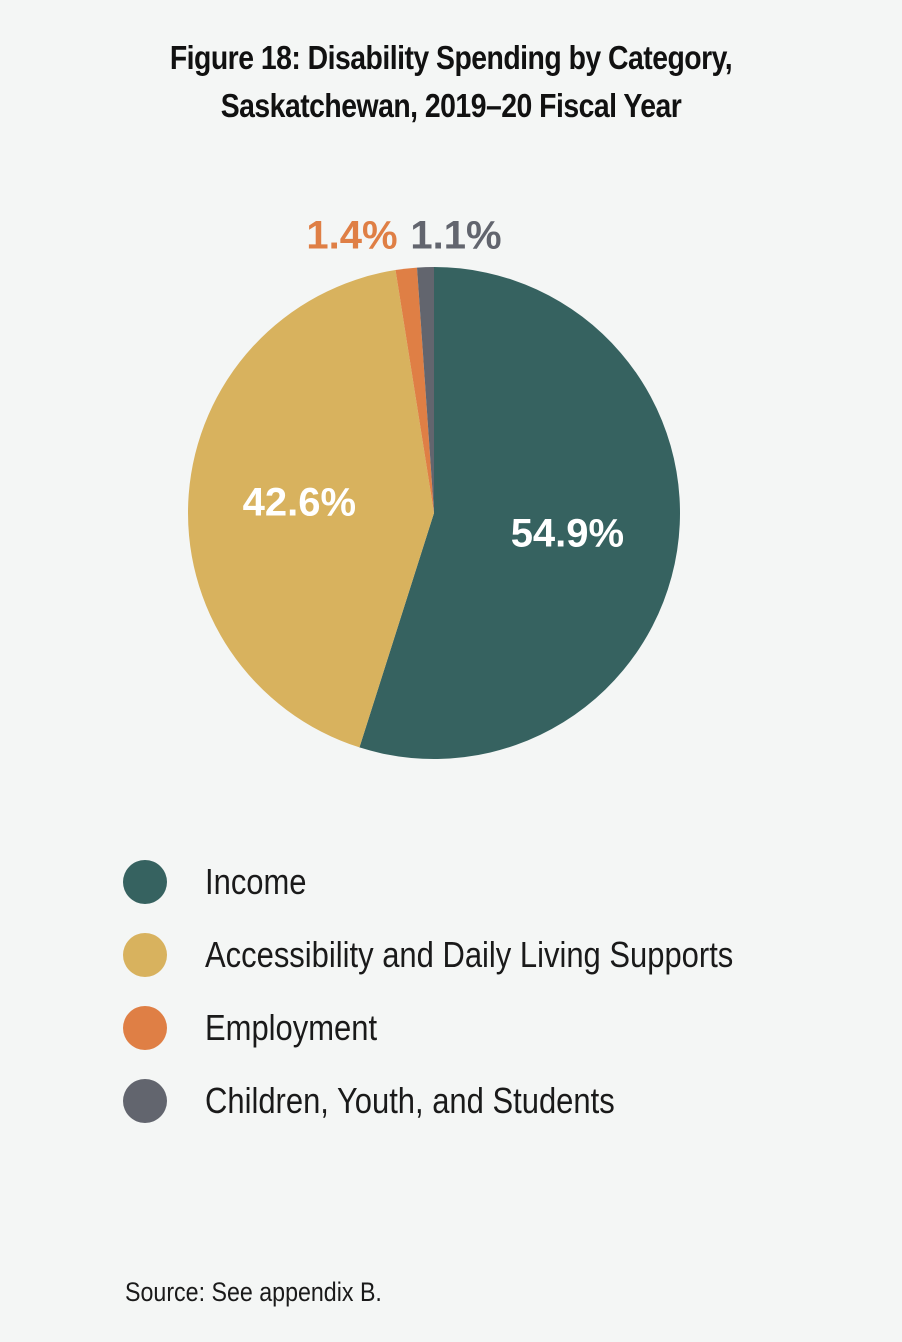 The height and width of the screenshot is (1342, 902). I want to click on pie-slice-employment, so click(414, 390).